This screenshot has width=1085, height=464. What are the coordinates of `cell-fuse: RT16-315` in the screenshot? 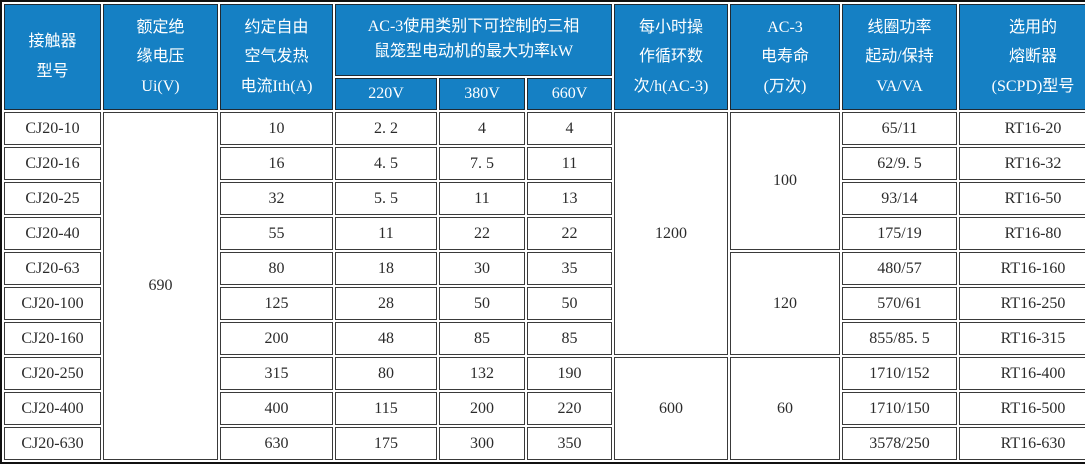 It's located at (1022, 338).